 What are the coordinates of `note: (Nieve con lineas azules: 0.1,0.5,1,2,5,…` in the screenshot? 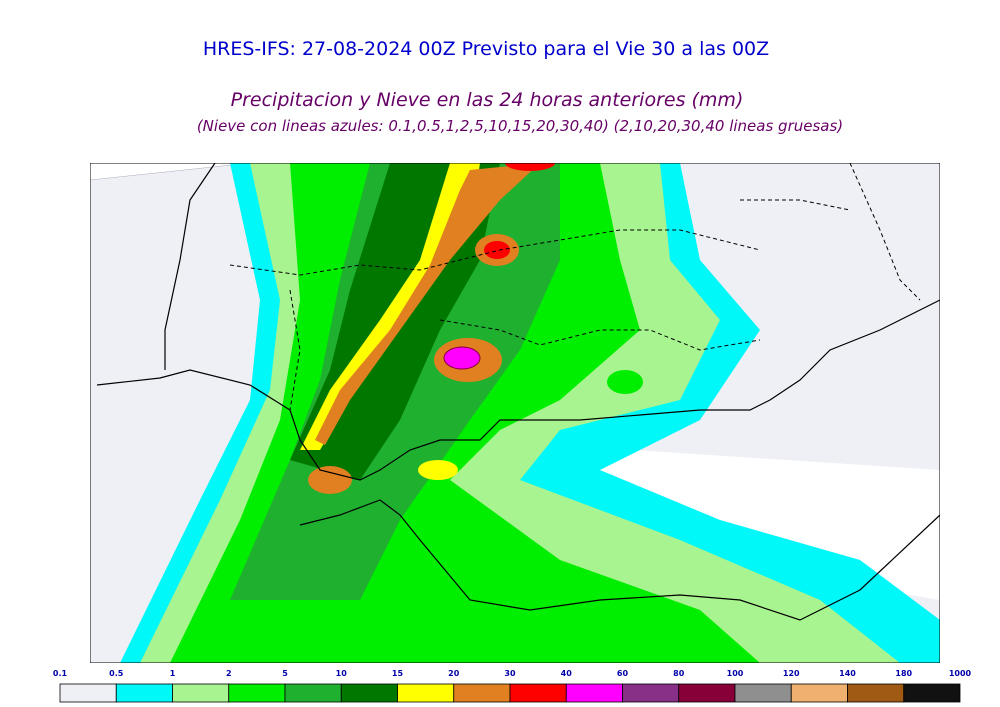 It's located at (520, 126).